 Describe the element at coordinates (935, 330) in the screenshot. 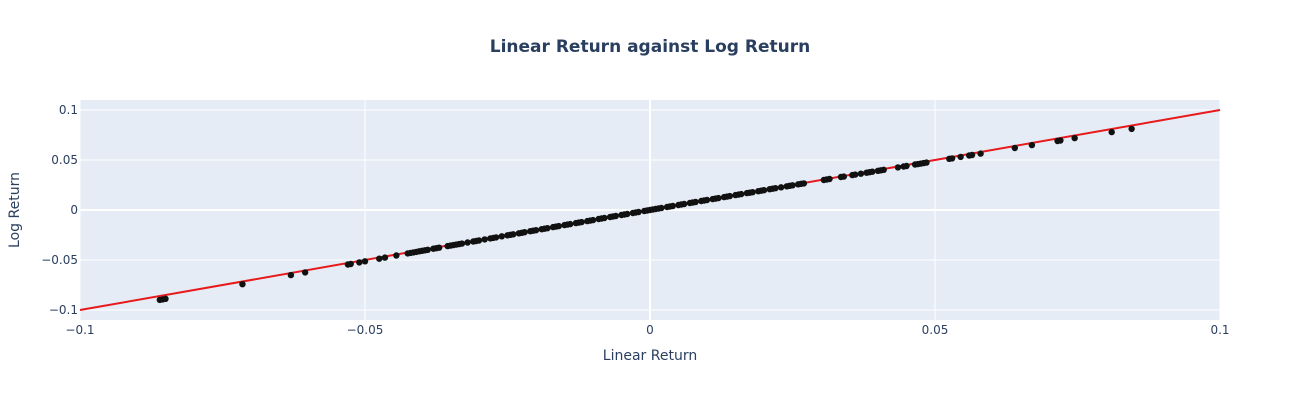

I see `x-tick-label: 0.05` at that location.